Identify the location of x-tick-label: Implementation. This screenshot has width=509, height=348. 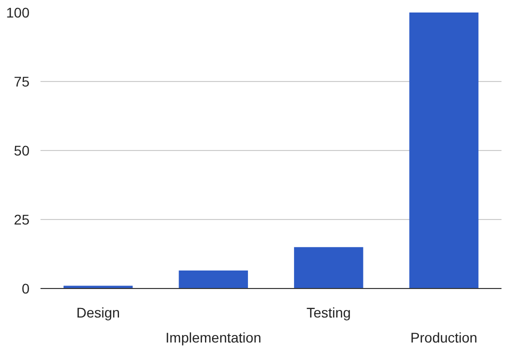
(214, 338).